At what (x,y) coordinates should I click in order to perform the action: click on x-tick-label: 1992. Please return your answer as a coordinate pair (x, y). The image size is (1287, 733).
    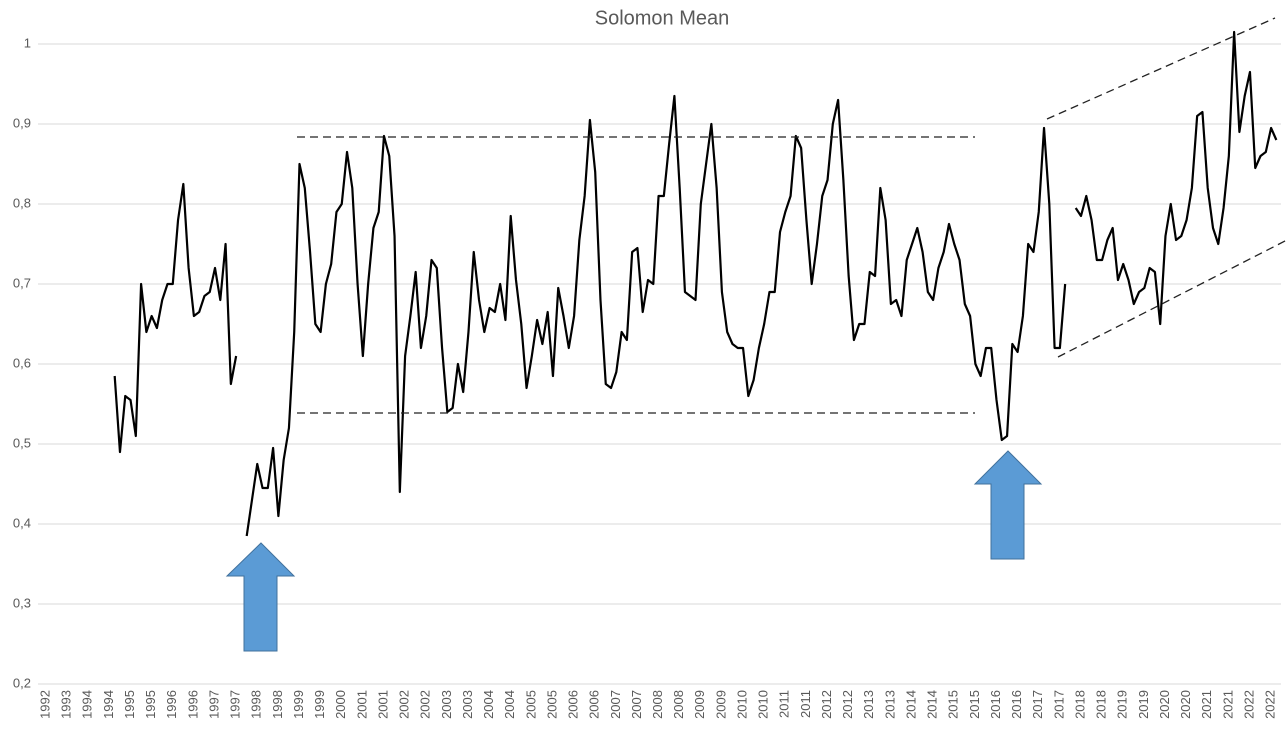
    Looking at the image, I should click on (44, 704).